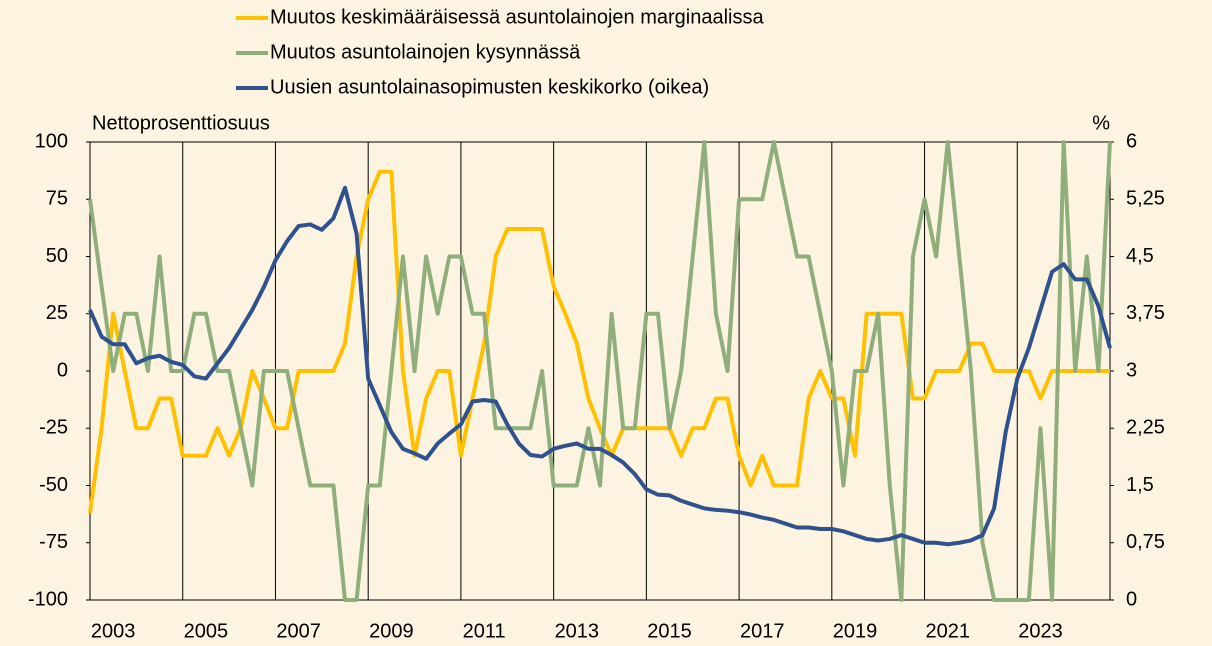 The image size is (1212, 646). Describe the element at coordinates (1145, 428) in the screenshot. I see `y2-tick-label: 2,25` at that location.